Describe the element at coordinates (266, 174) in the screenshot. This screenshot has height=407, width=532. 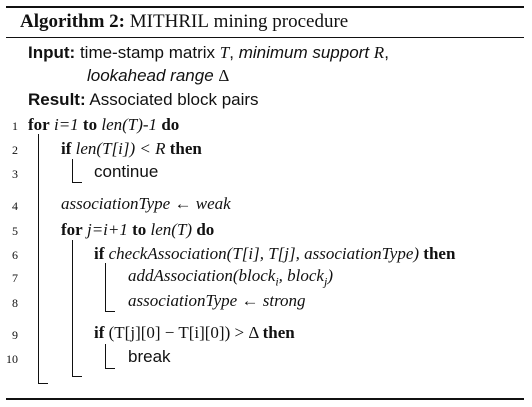
I see `algo-line-3: 3 continue` at that location.